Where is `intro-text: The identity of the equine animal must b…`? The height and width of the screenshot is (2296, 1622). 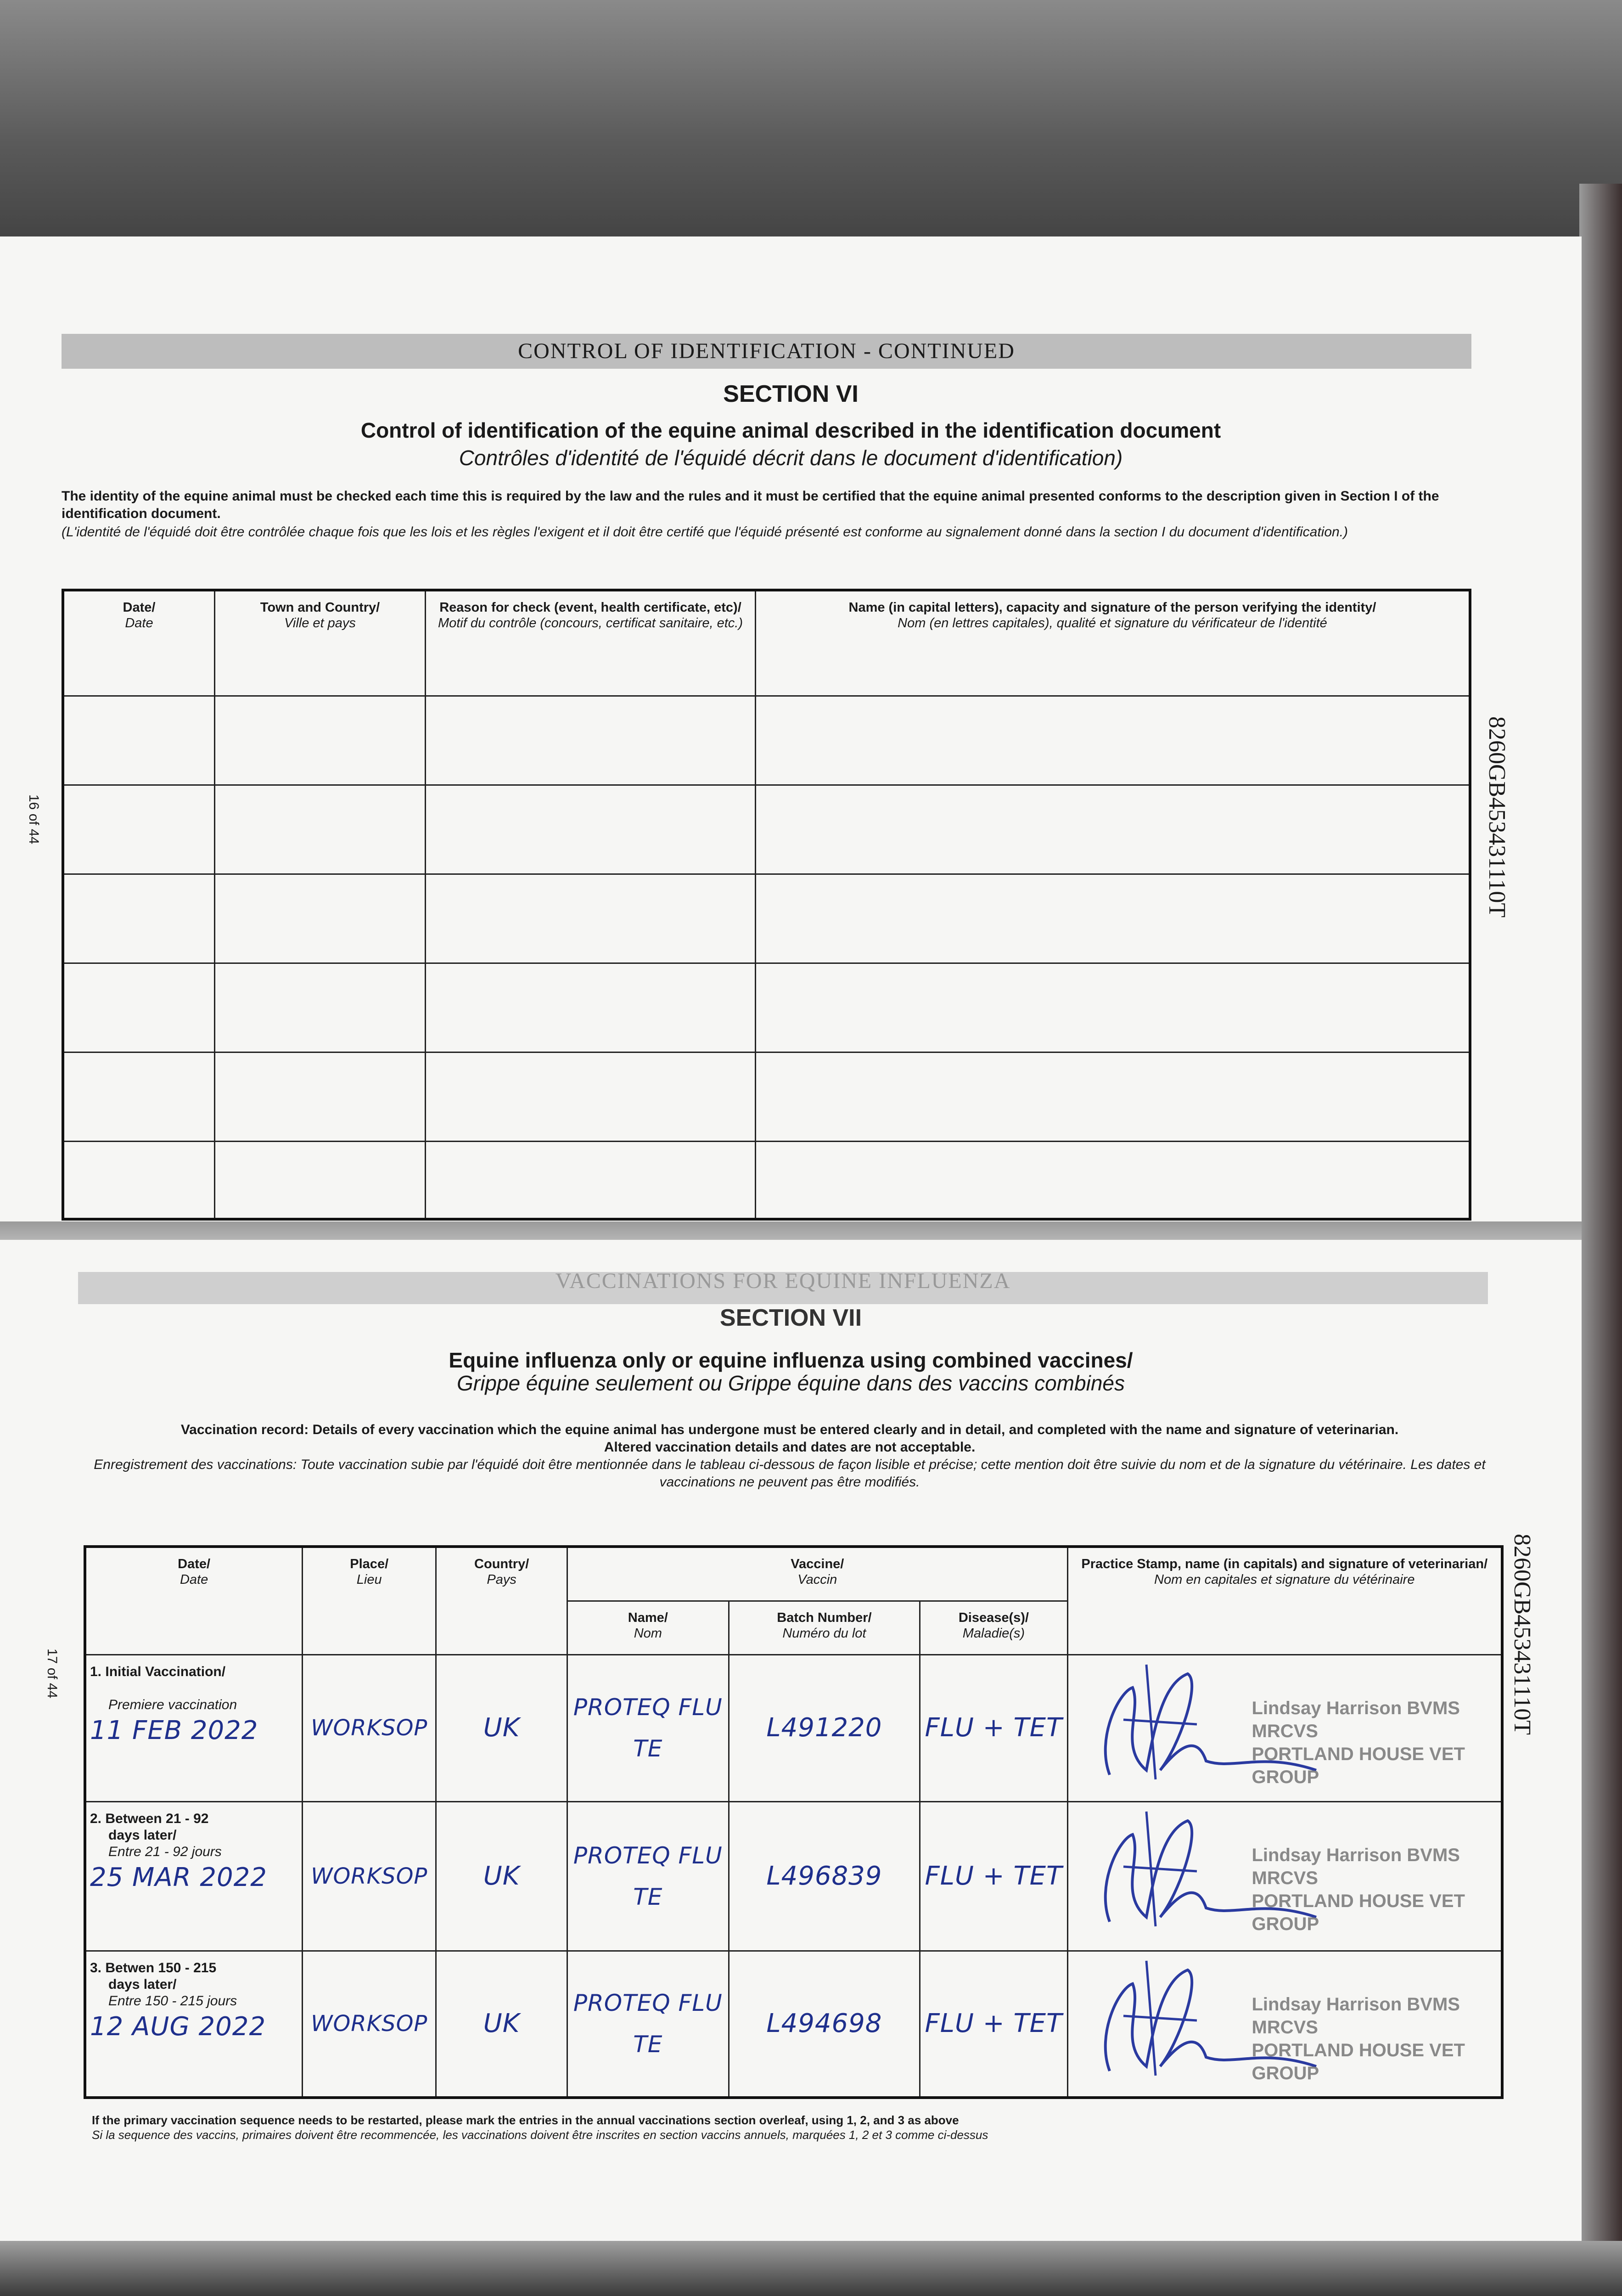 intro-text: The identity of the equine animal must b… is located at coordinates (751, 505).